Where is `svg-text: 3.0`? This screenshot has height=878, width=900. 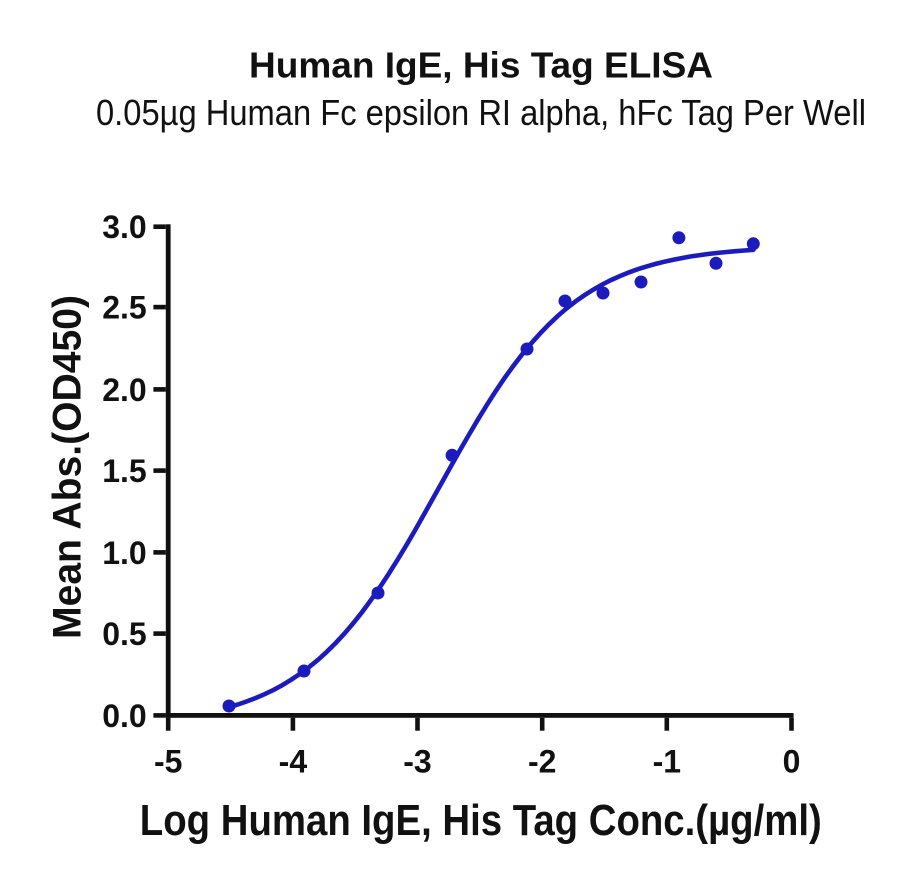
svg-text: 3.0 is located at coordinates (124, 227).